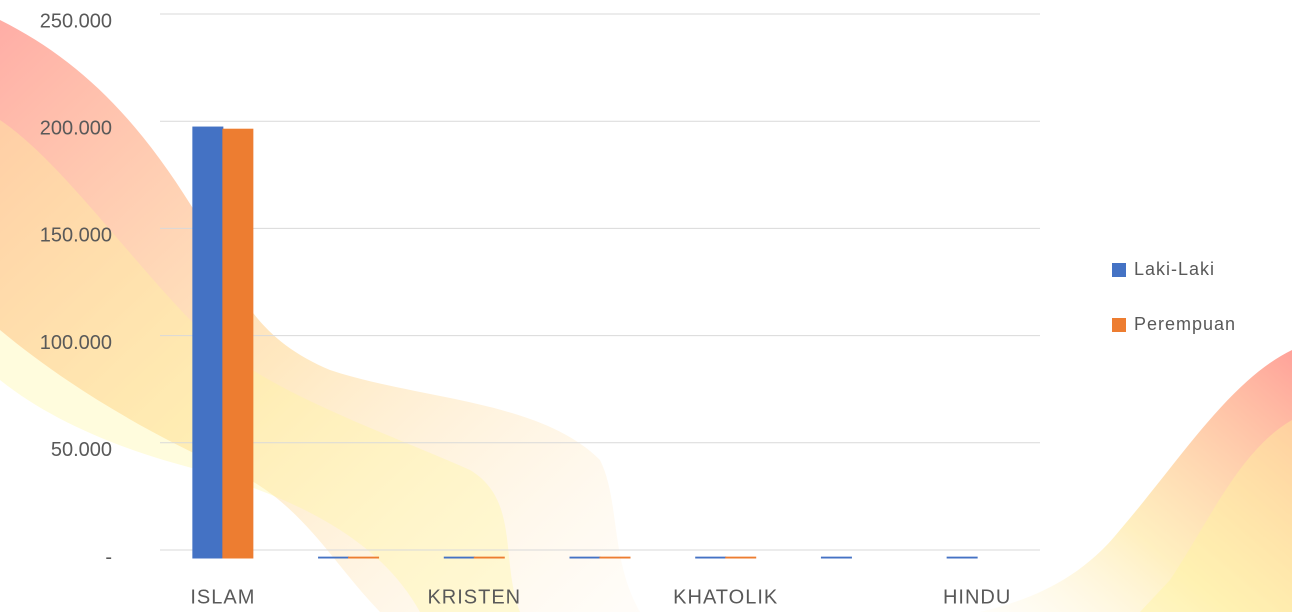 The image size is (1292, 612). I want to click on y-tick-label: 200.000, so click(76, 128).